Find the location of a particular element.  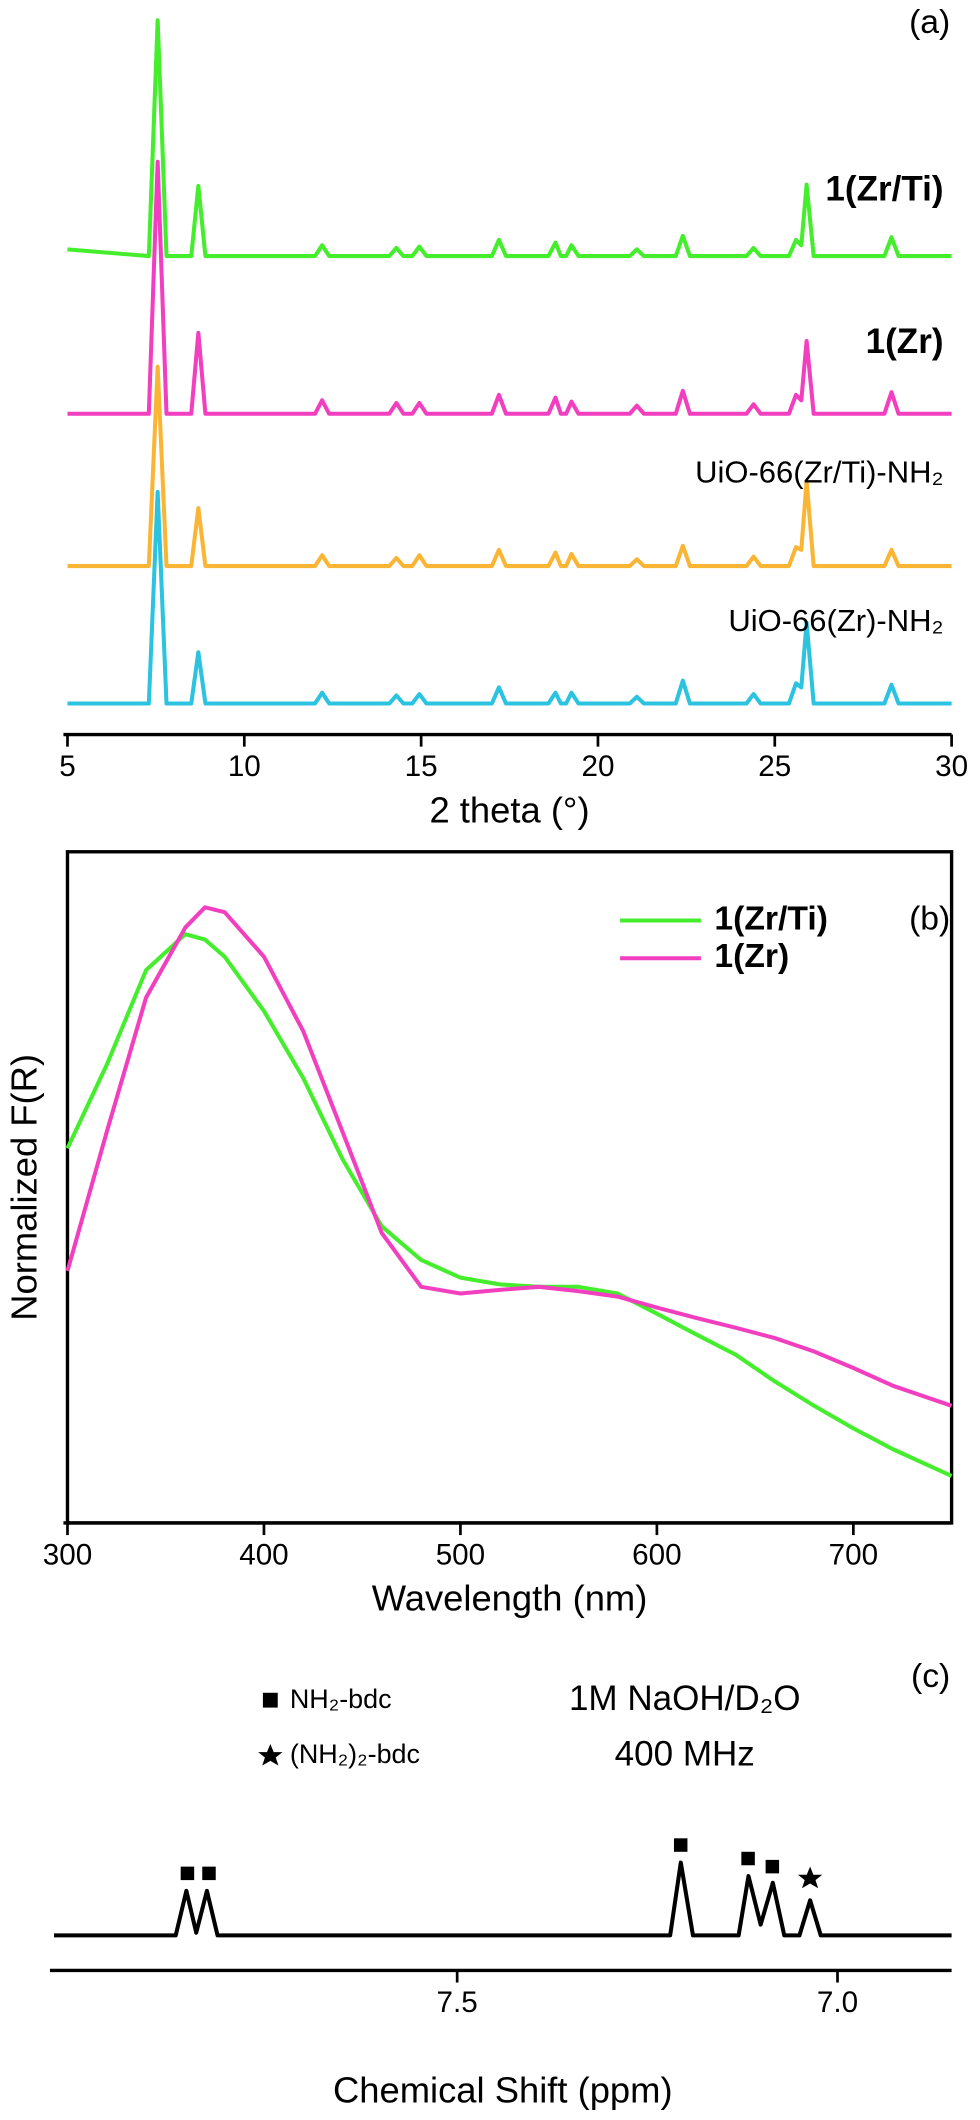

series-label: UiO-66(Zr/Ti)-NH₂ is located at coordinates (819, 472).